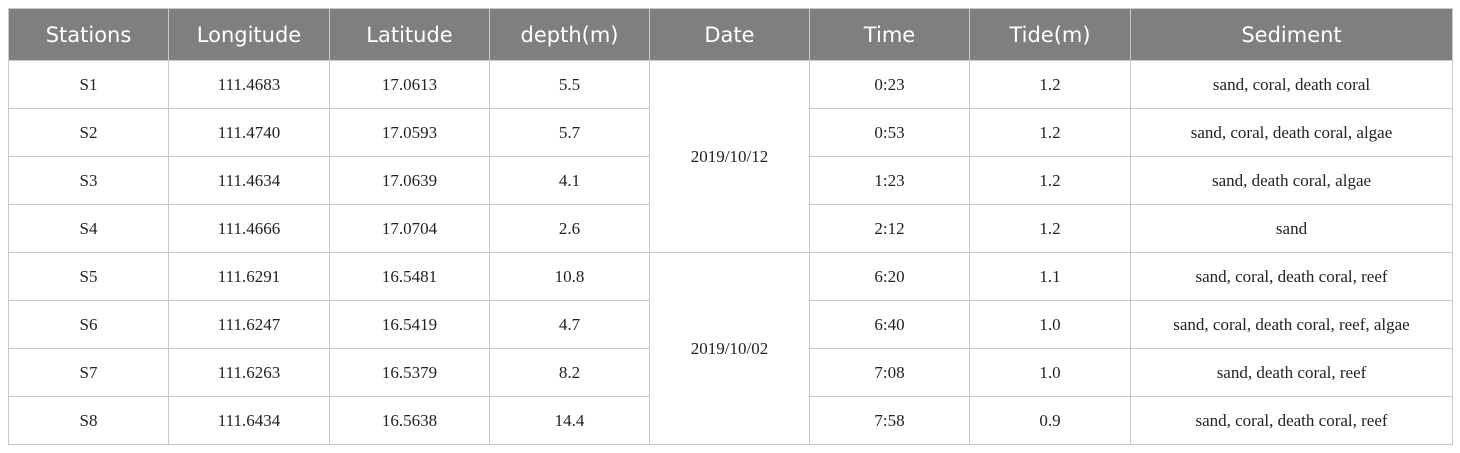  Describe the element at coordinates (249, 372) in the screenshot. I see `table-cell: 111.6263` at that location.